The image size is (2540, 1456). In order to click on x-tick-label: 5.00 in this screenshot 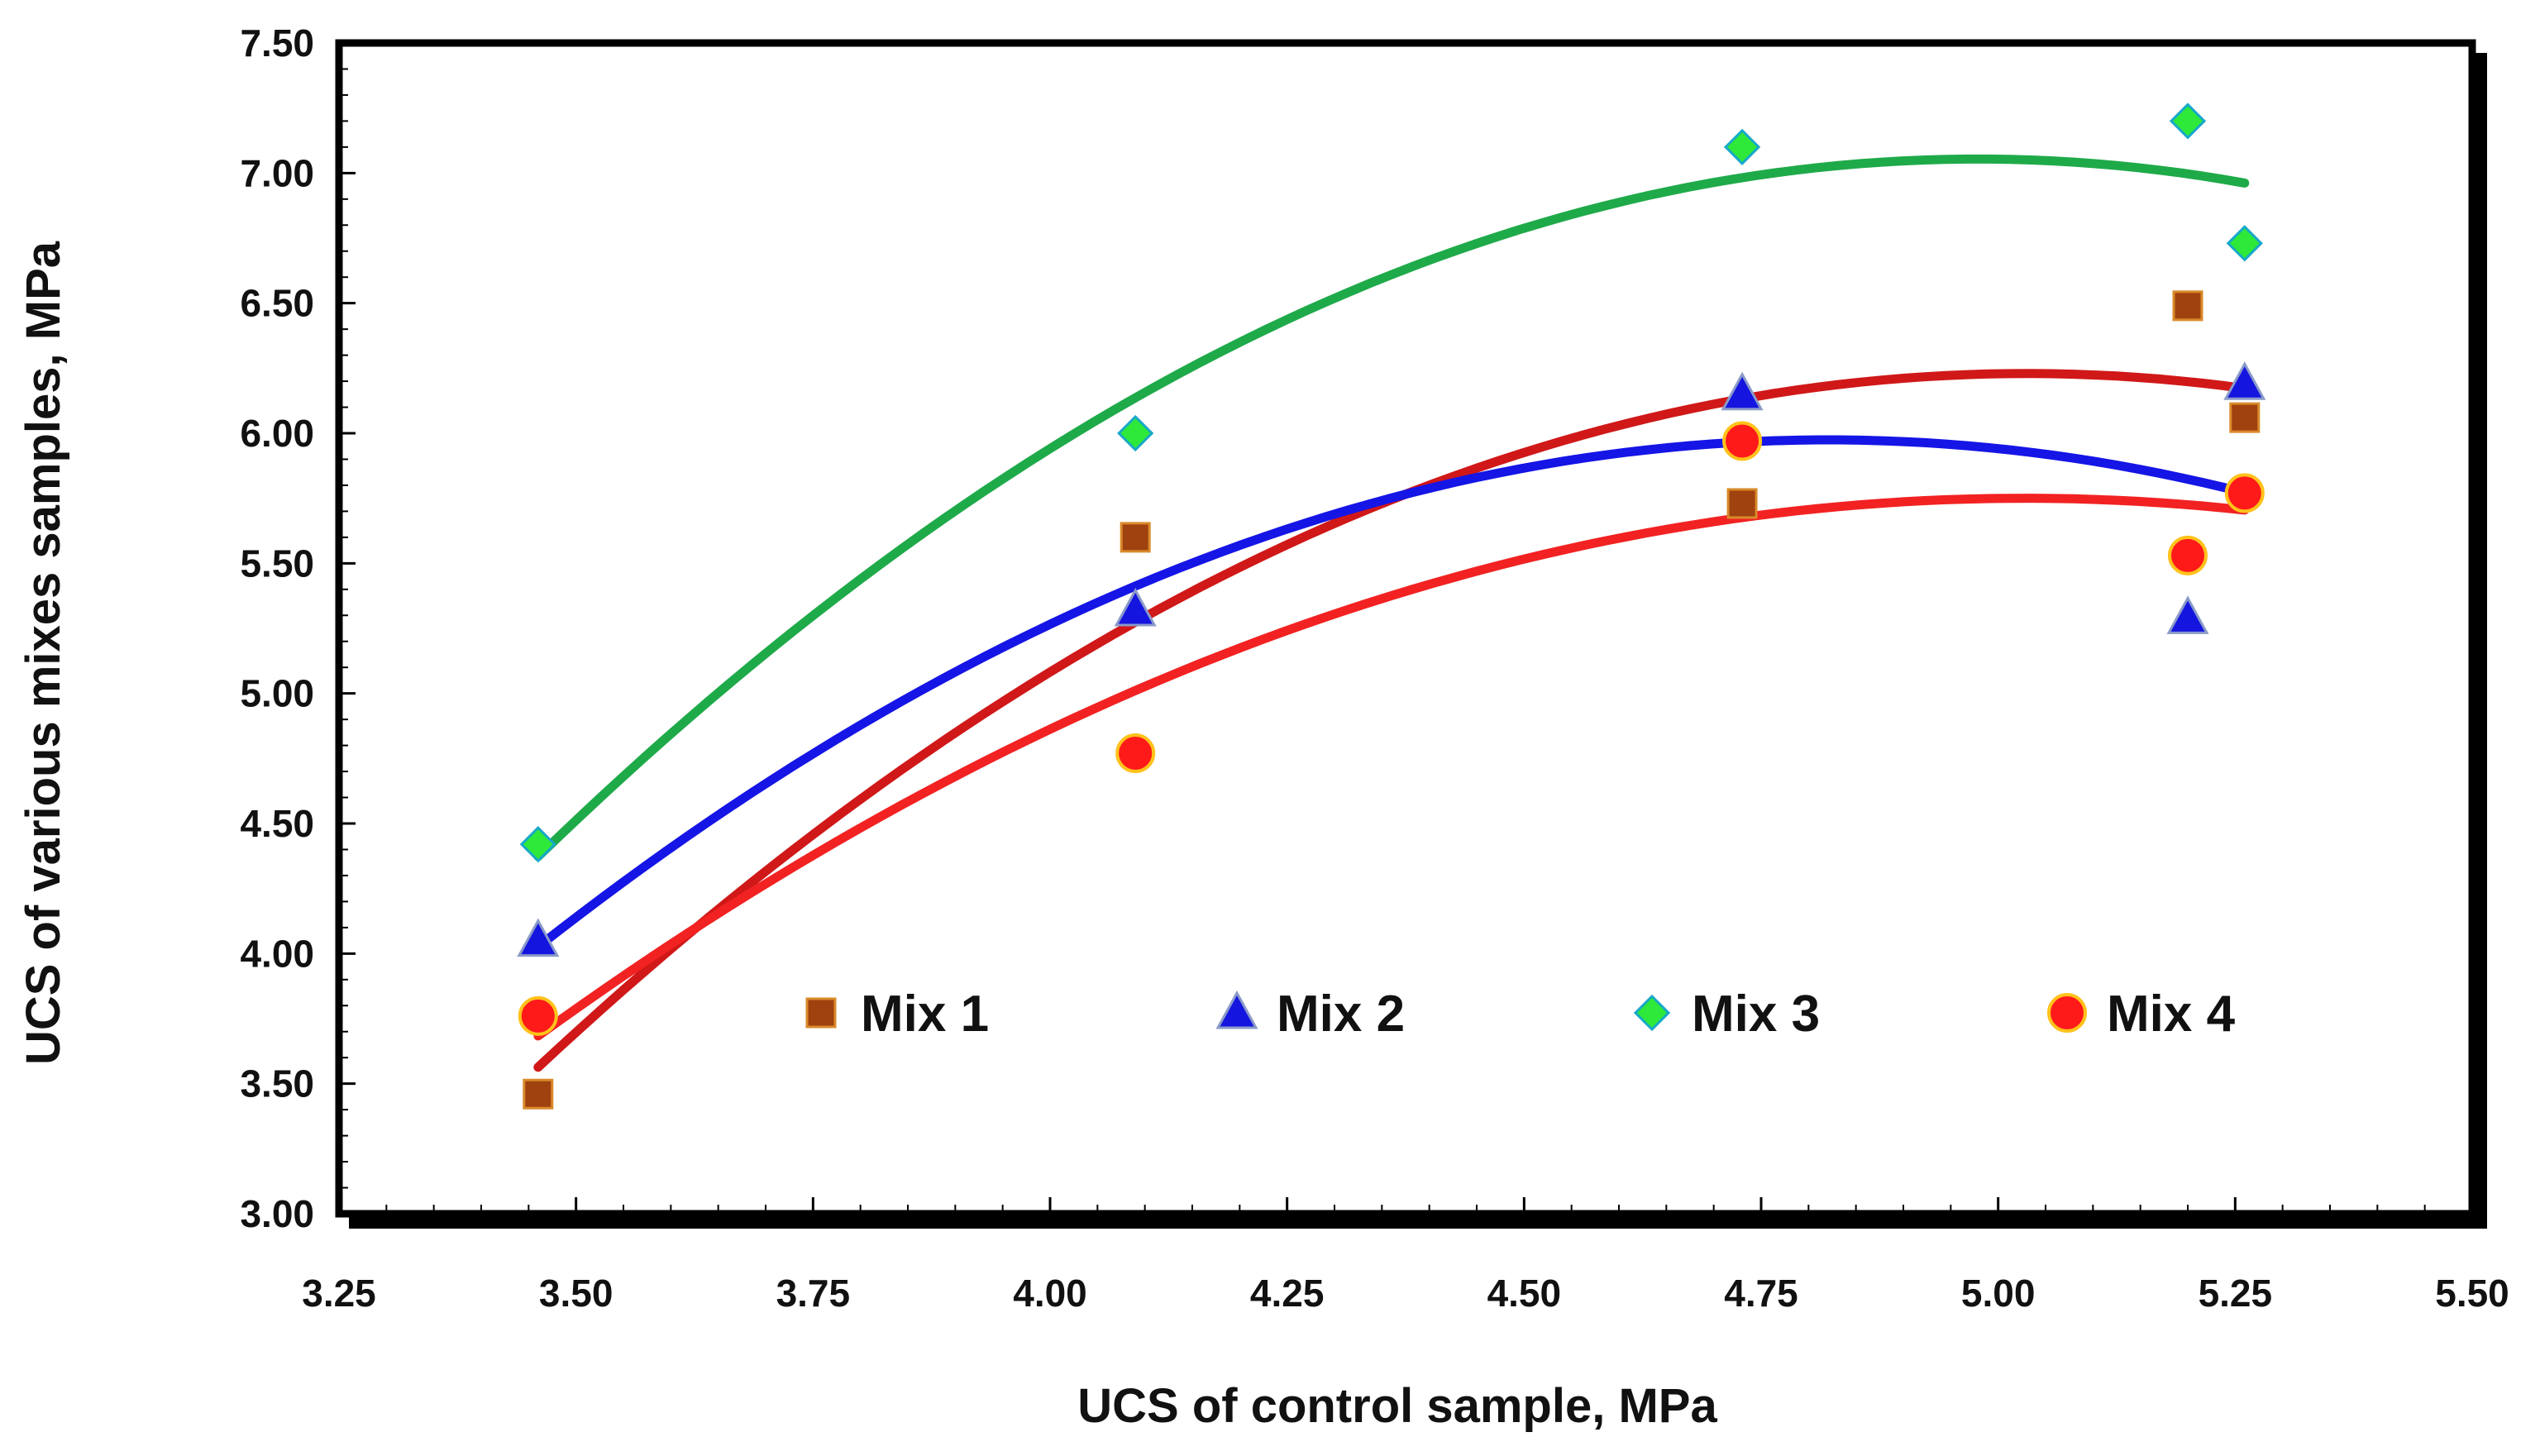, I will do `click(1998, 1293)`.